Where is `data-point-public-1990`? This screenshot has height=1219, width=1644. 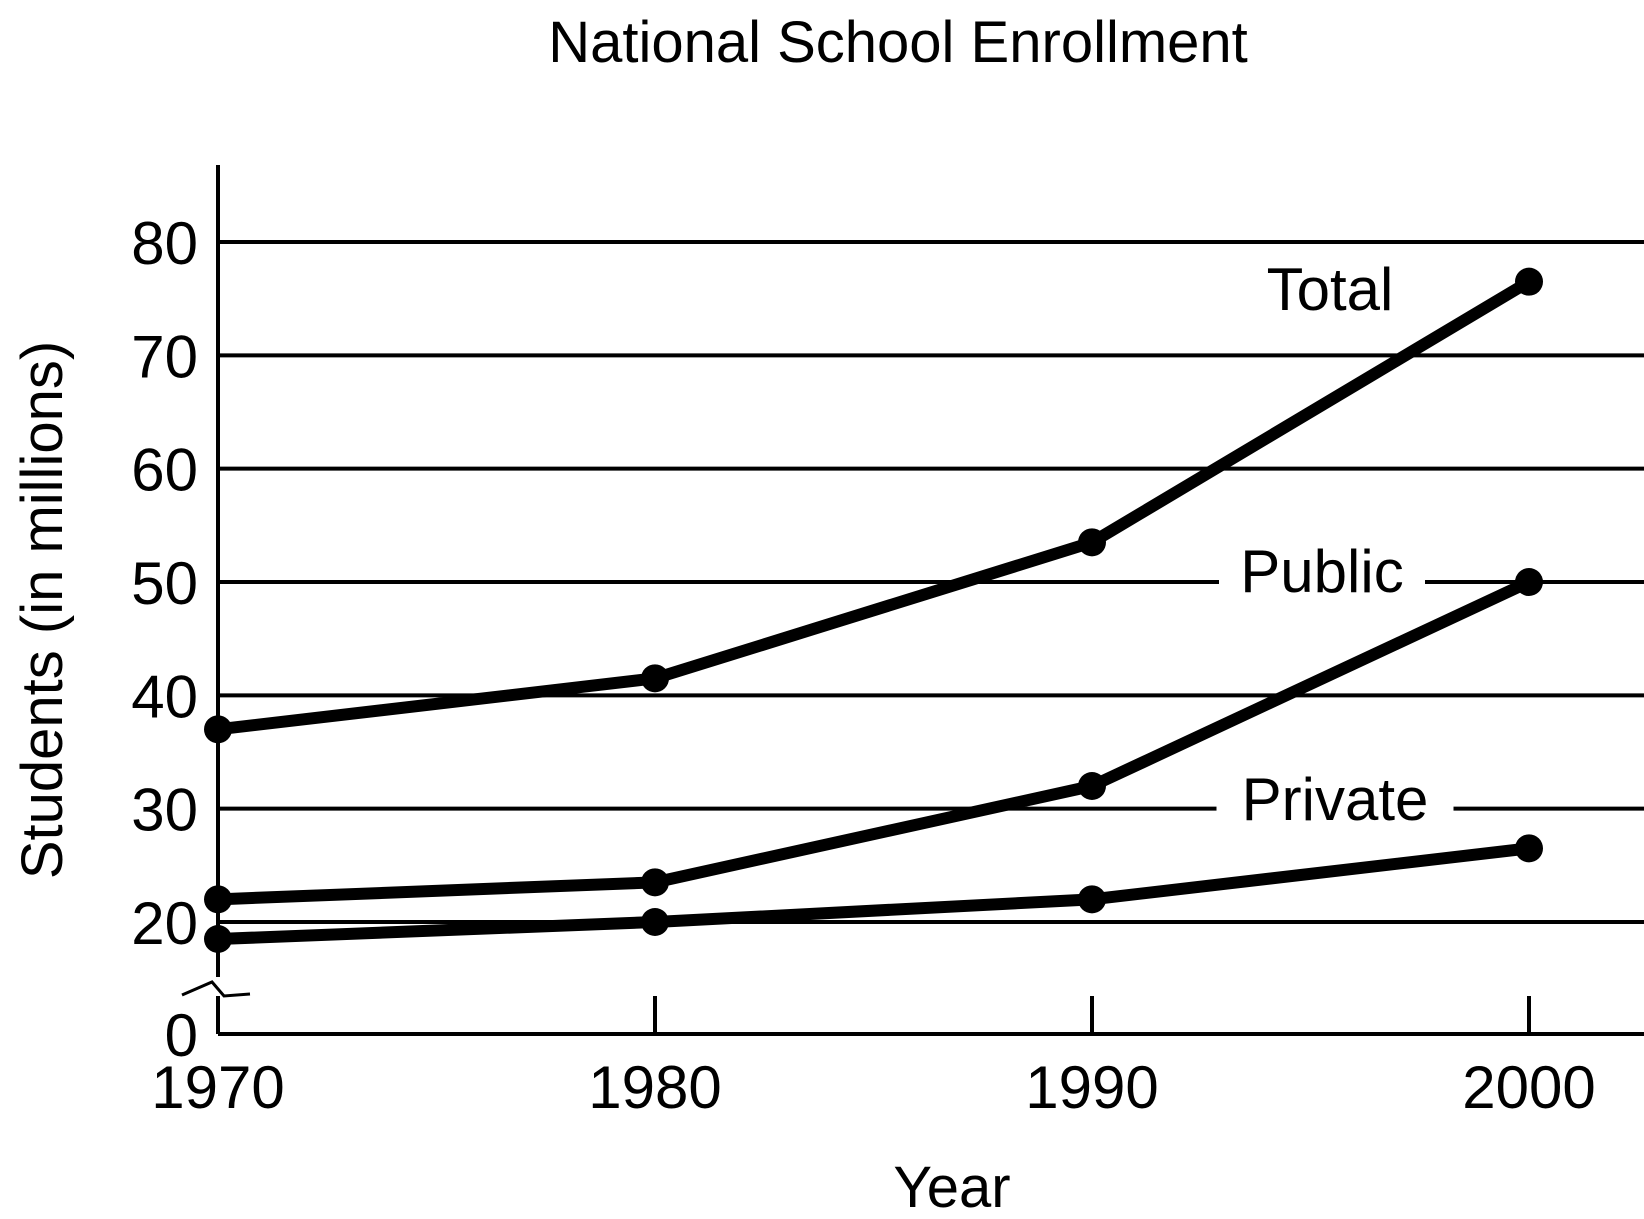
data-point-public-1990 is located at coordinates (1092, 786).